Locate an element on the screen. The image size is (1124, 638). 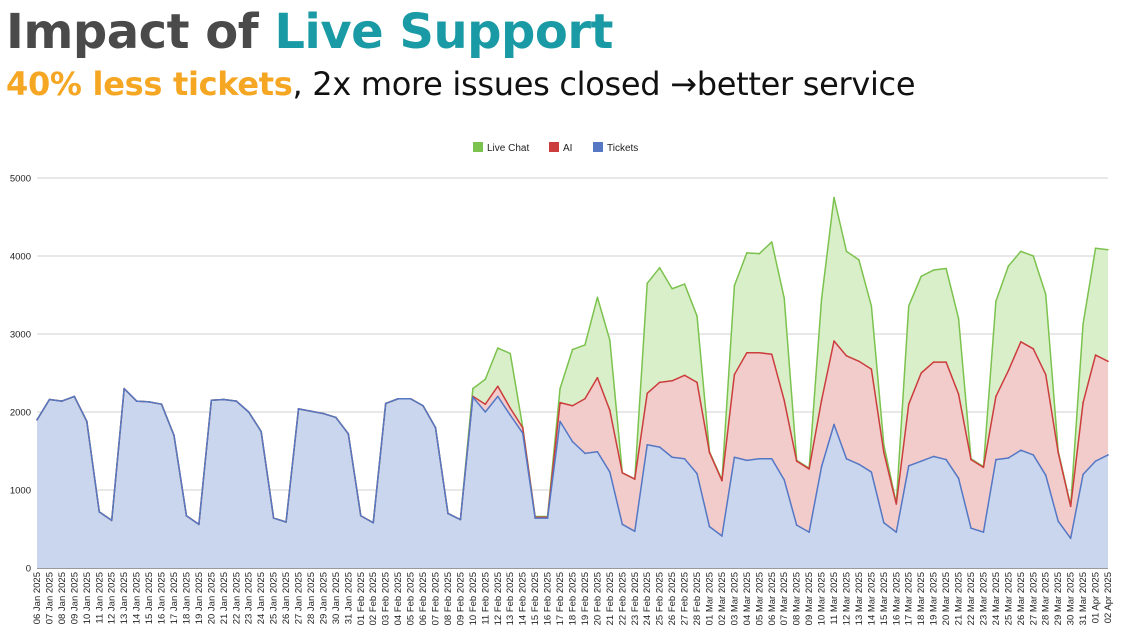
x-tick-label: 16 Feb 2025 is located at coordinates (548, 598).